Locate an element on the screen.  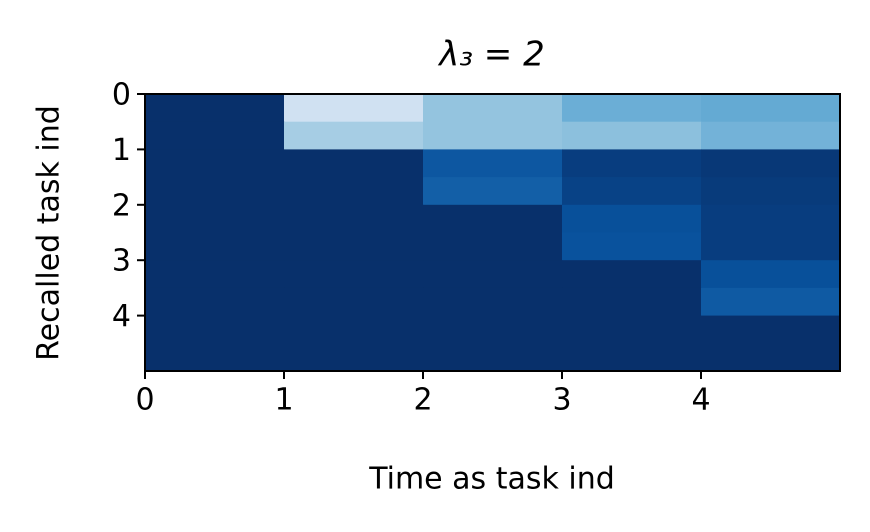
x-tick-label: 3 is located at coordinates (561, 400).